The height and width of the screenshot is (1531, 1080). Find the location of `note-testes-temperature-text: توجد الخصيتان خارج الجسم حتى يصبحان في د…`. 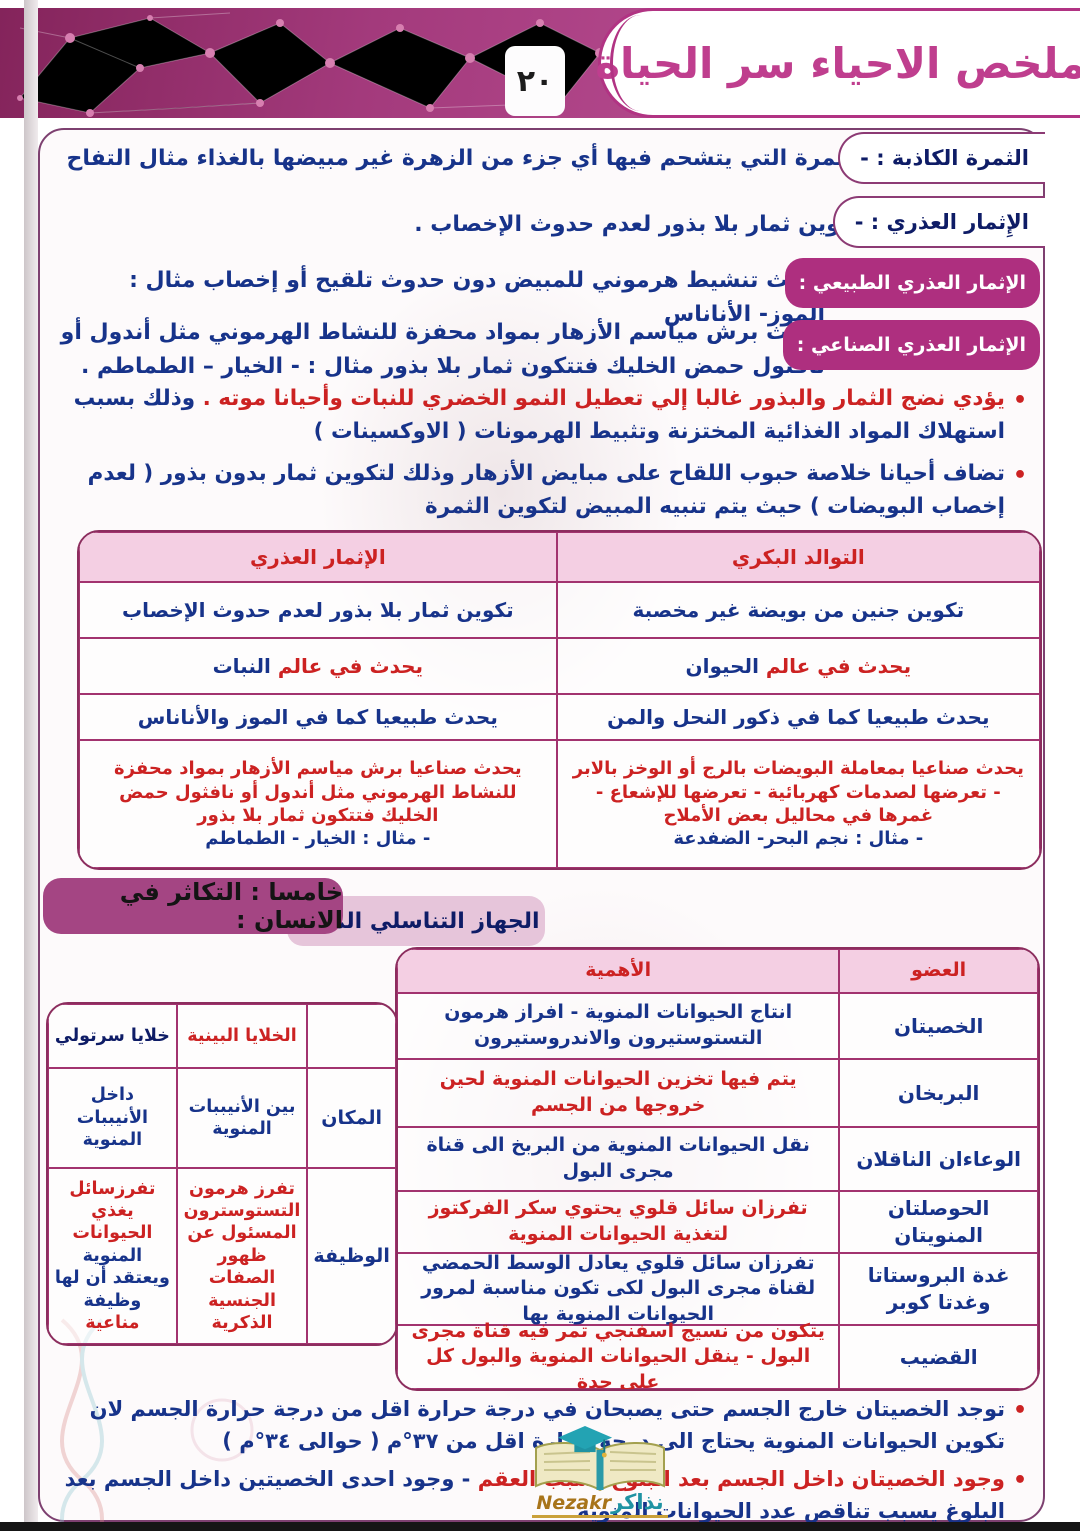

note-testes-temperature-text: توجد الخصيتان خارج الجسم حتى يصبحان في د… is located at coordinates (547, 1425).